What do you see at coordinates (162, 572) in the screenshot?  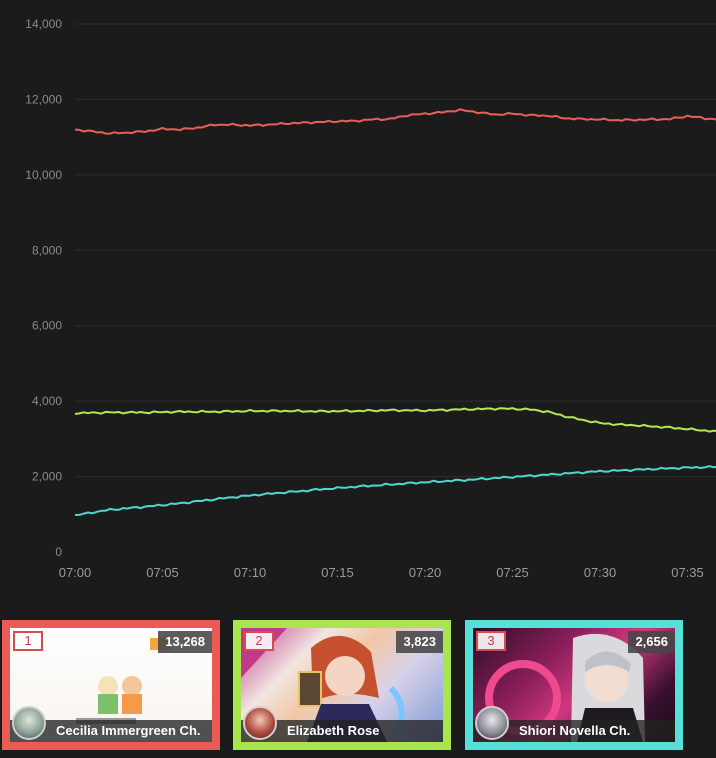 I see `x-tick-label: 07:05` at bounding box center [162, 572].